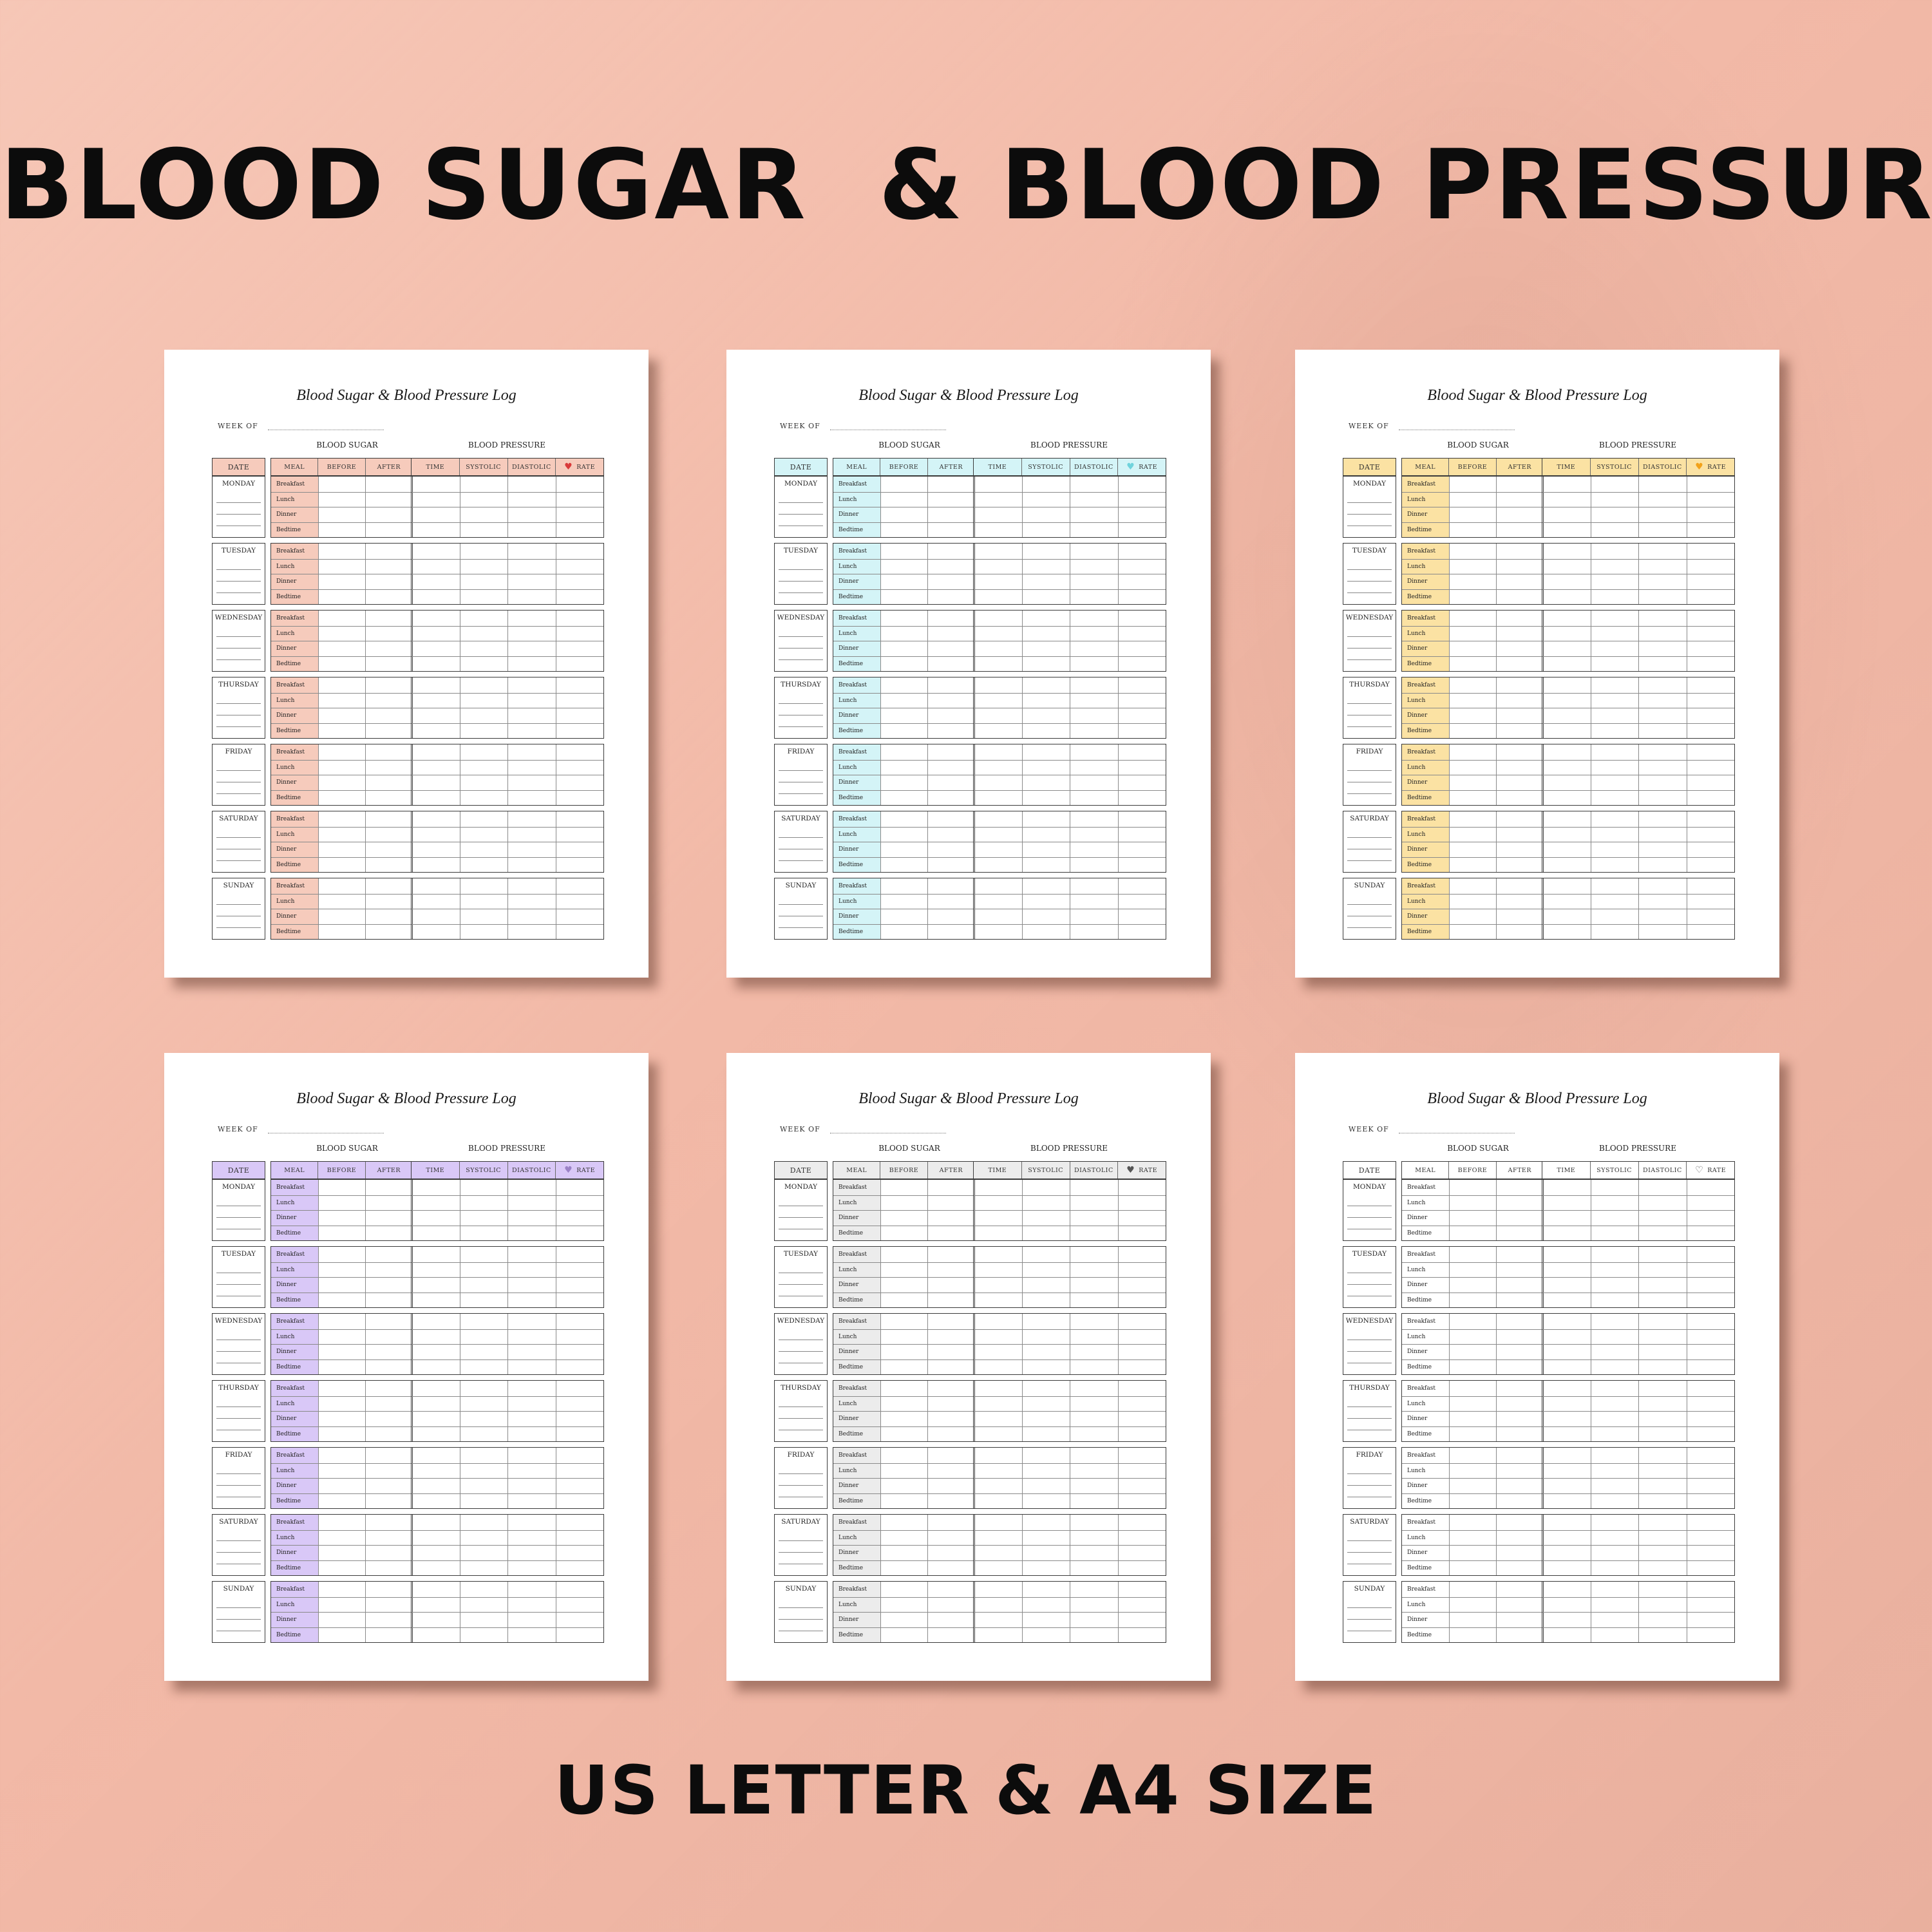 The width and height of the screenshot is (1932, 1932). Describe the element at coordinates (1370, 1277) in the screenshot. I see `day-date-cell: TUESDAY` at that location.